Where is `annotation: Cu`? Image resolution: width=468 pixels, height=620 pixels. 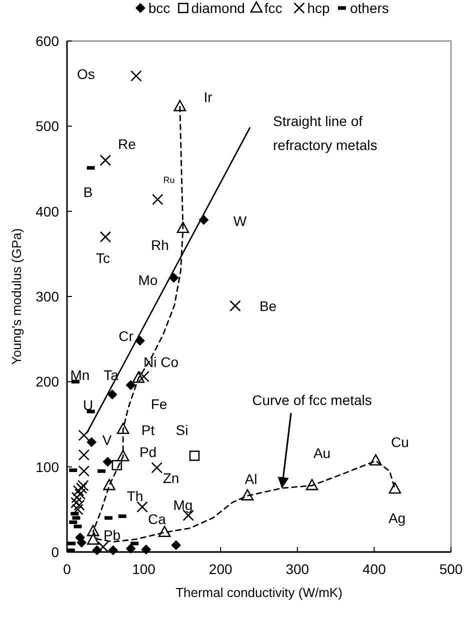 annotation: Cu is located at coordinates (400, 442).